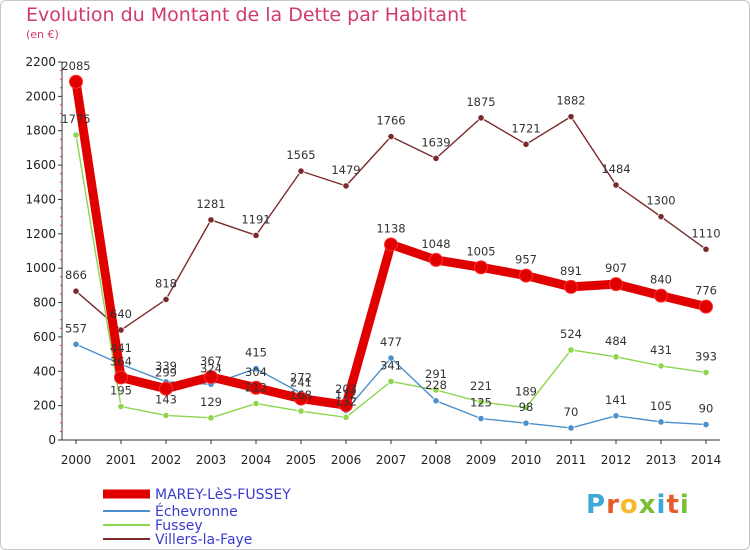  What do you see at coordinates (166, 283) in the screenshot?
I see `data-label: 818` at bounding box center [166, 283].